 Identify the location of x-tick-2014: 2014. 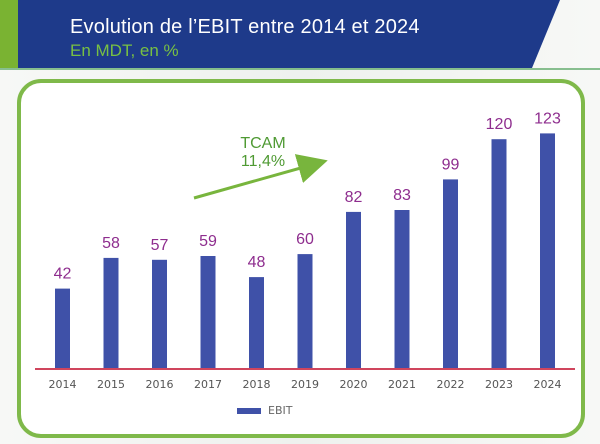
(63, 384).